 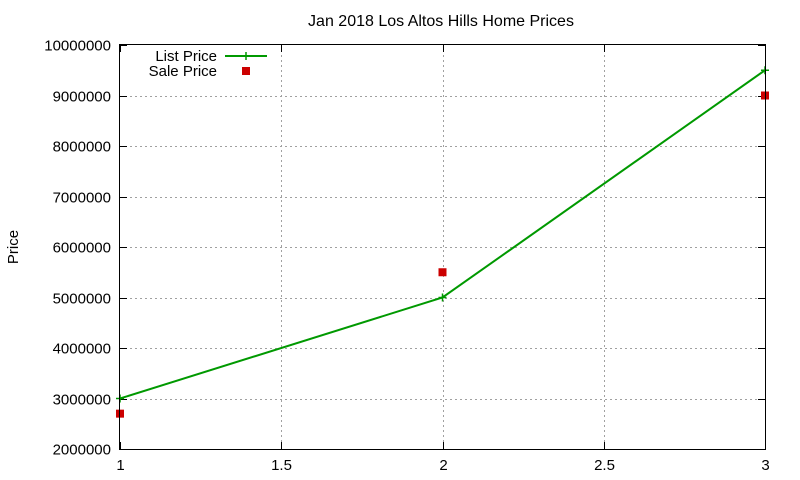 I want to click on legend-plus-marker, so click(x=246, y=56).